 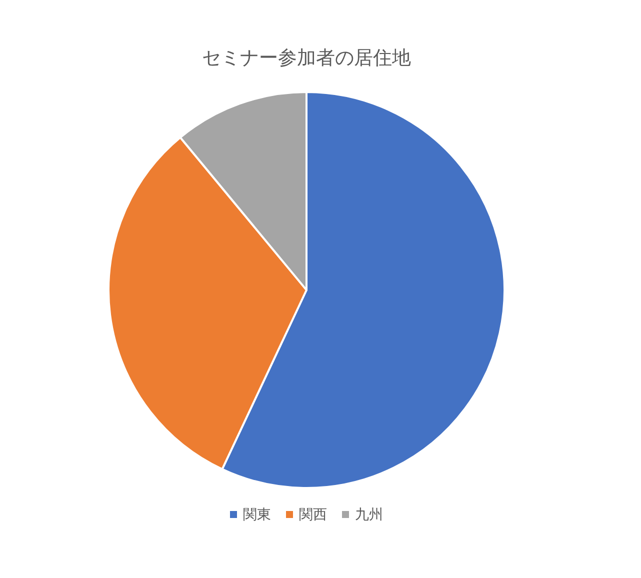 What do you see at coordinates (306, 58) in the screenshot?
I see `chart-title: セミナー参加者の居住地` at bounding box center [306, 58].